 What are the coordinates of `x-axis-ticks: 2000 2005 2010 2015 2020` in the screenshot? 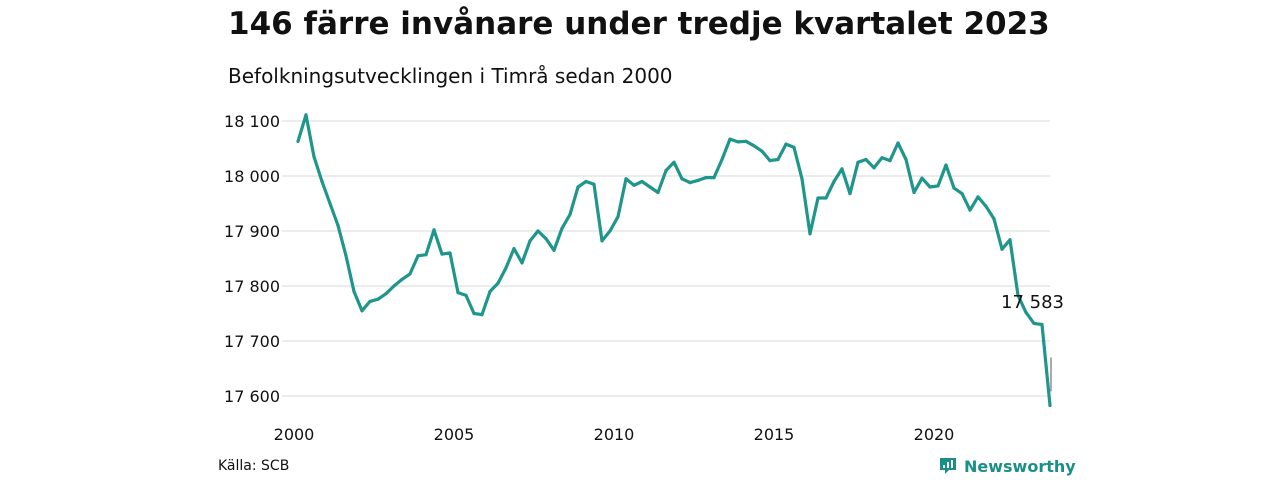 It's located at (614, 434).